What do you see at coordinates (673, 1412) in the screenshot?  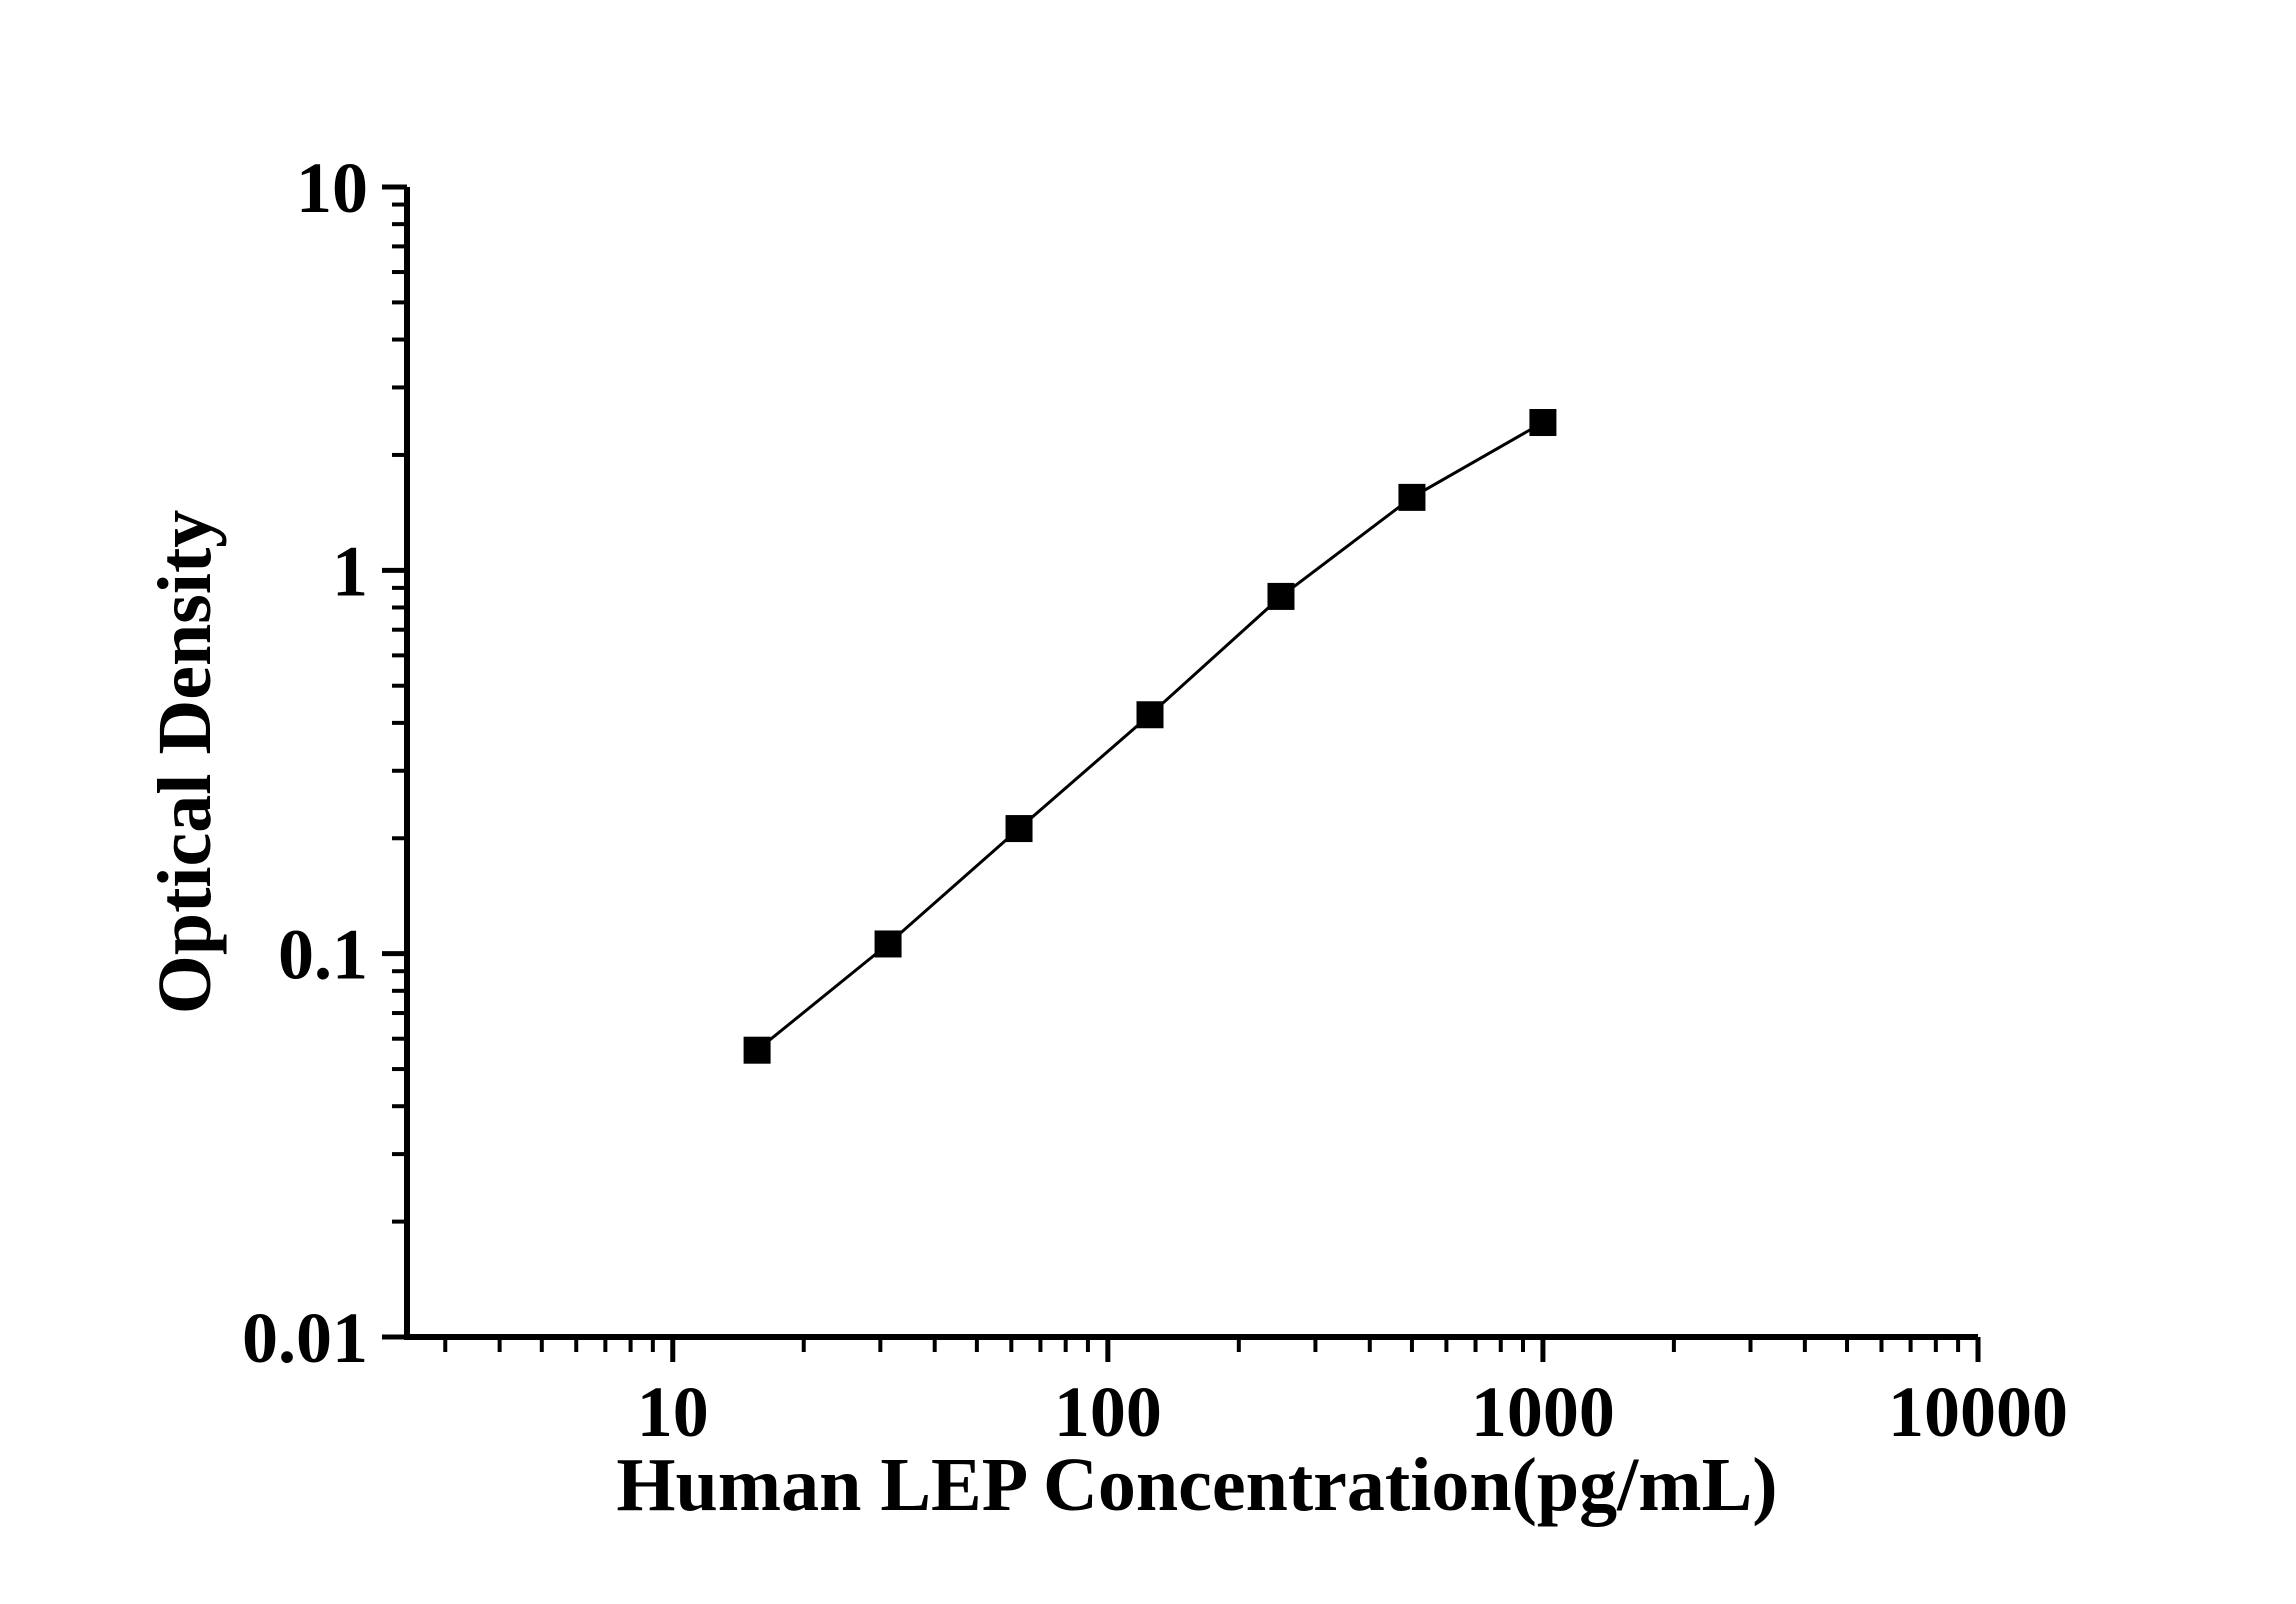 I see `x-axis-tick-label: 10` at bounding box center [673, 1412].